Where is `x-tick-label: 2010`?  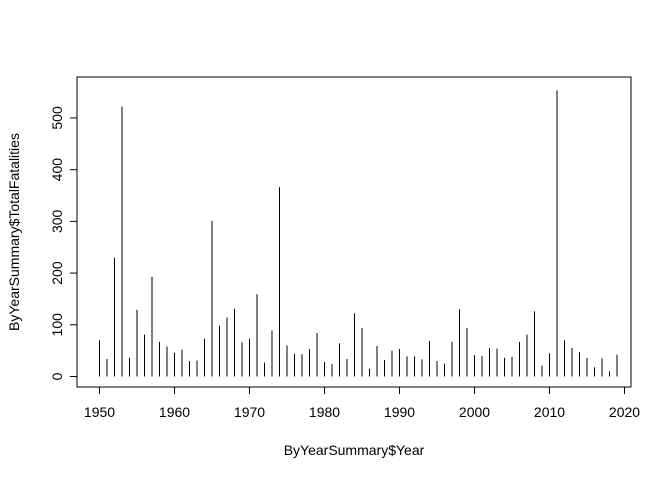
x-tick-label: 2010 is located at coordinates (549, 412).